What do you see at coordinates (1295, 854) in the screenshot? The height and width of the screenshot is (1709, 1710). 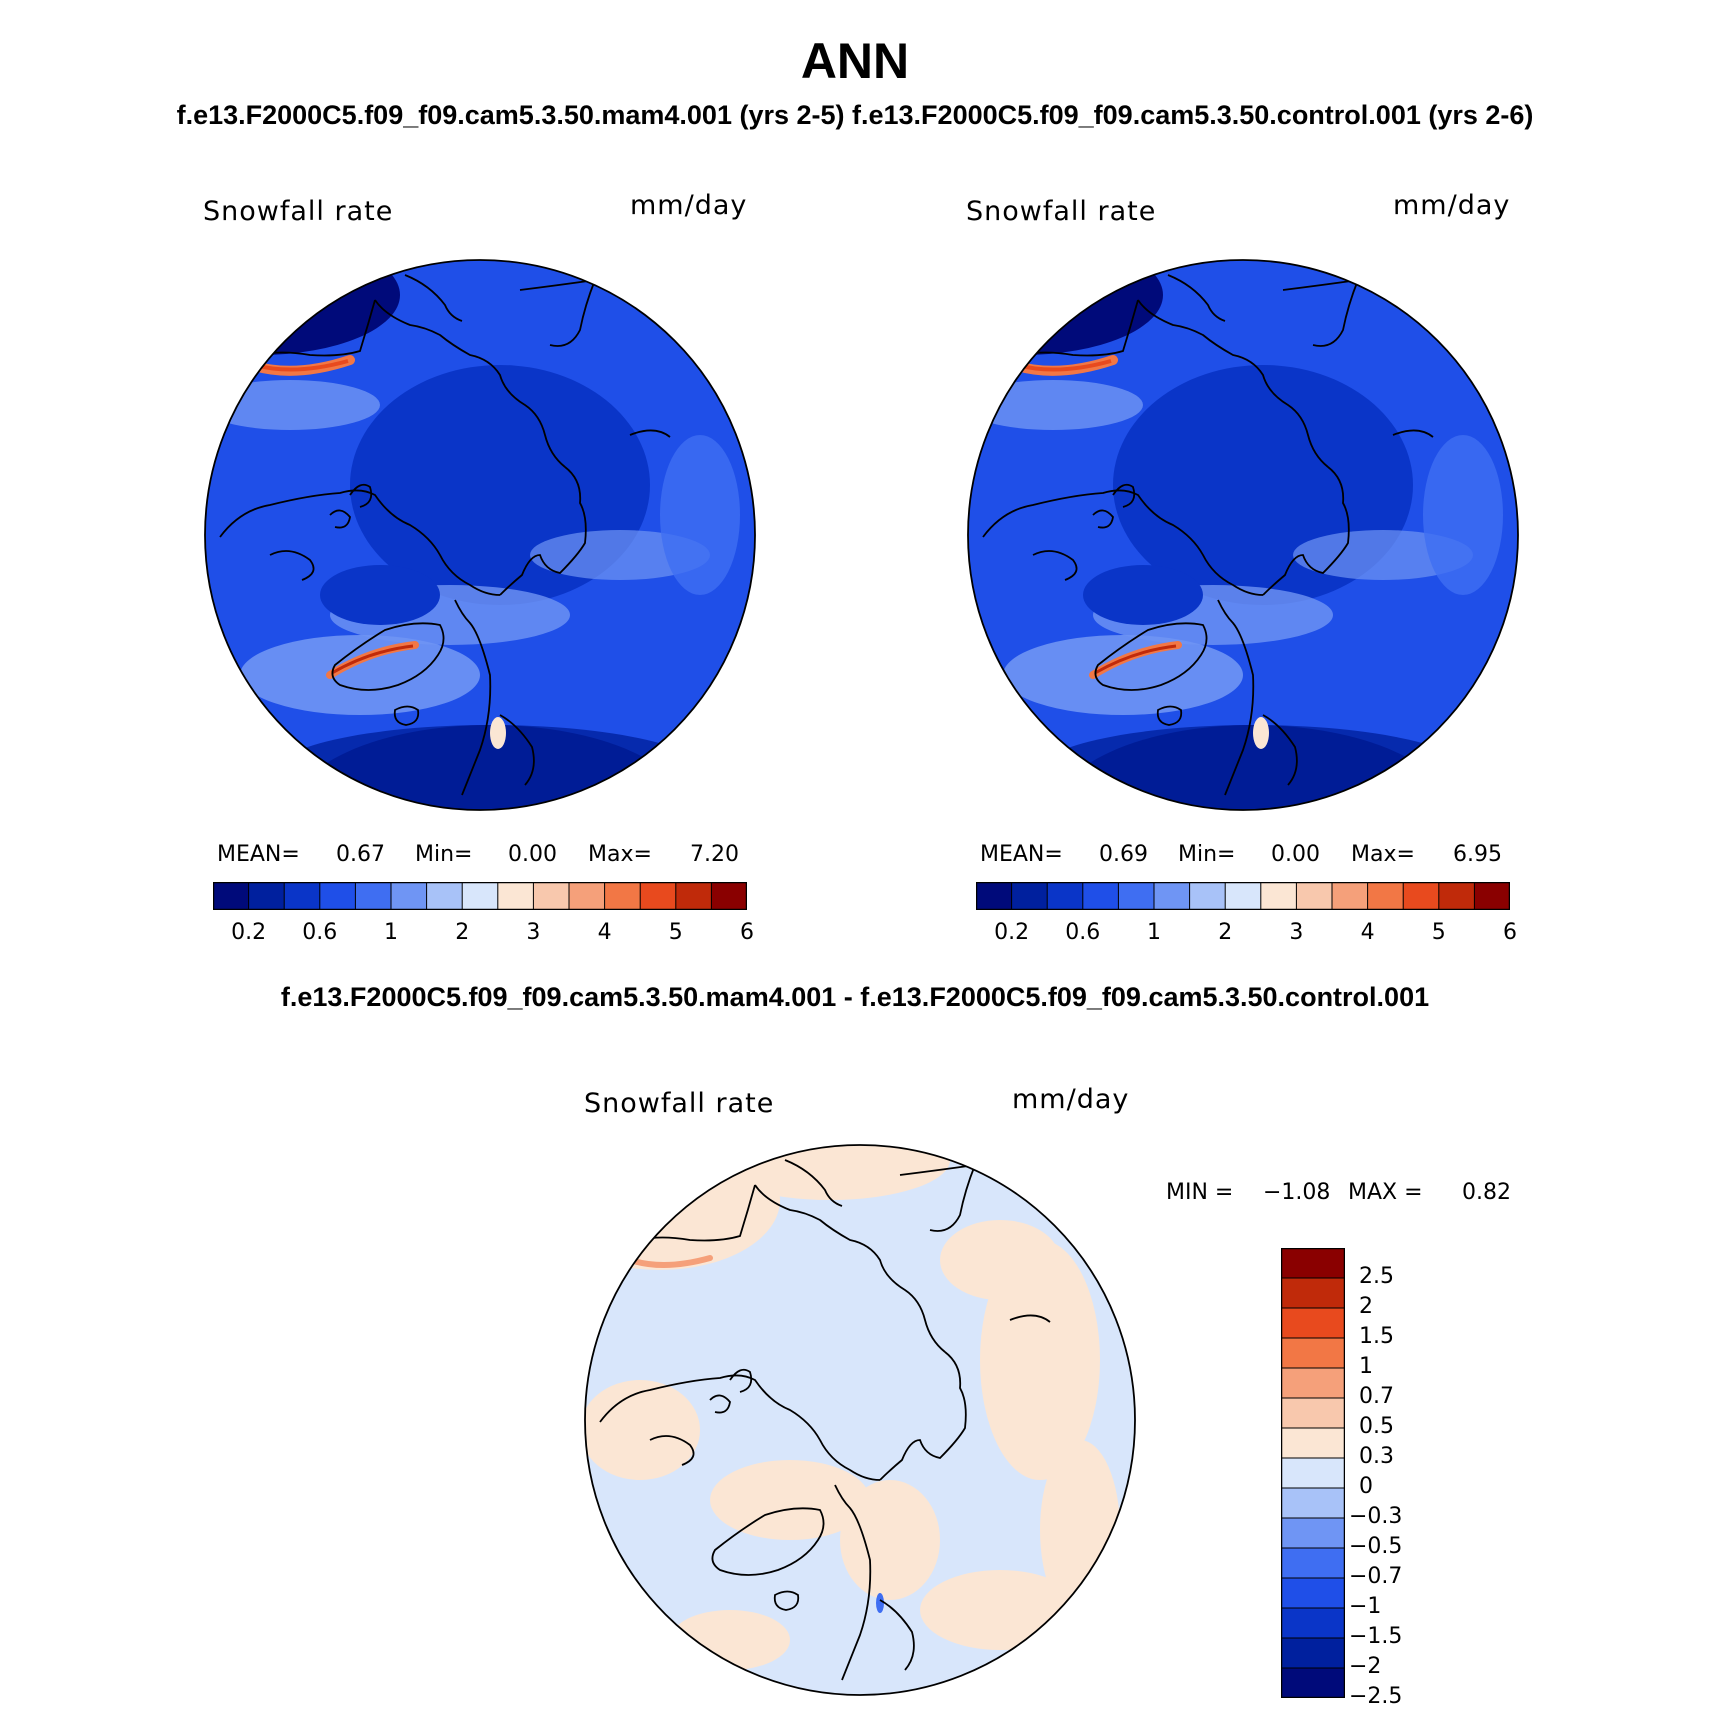 I see `panel2-min-value: 0.00` at bounding box center [1295, 854].